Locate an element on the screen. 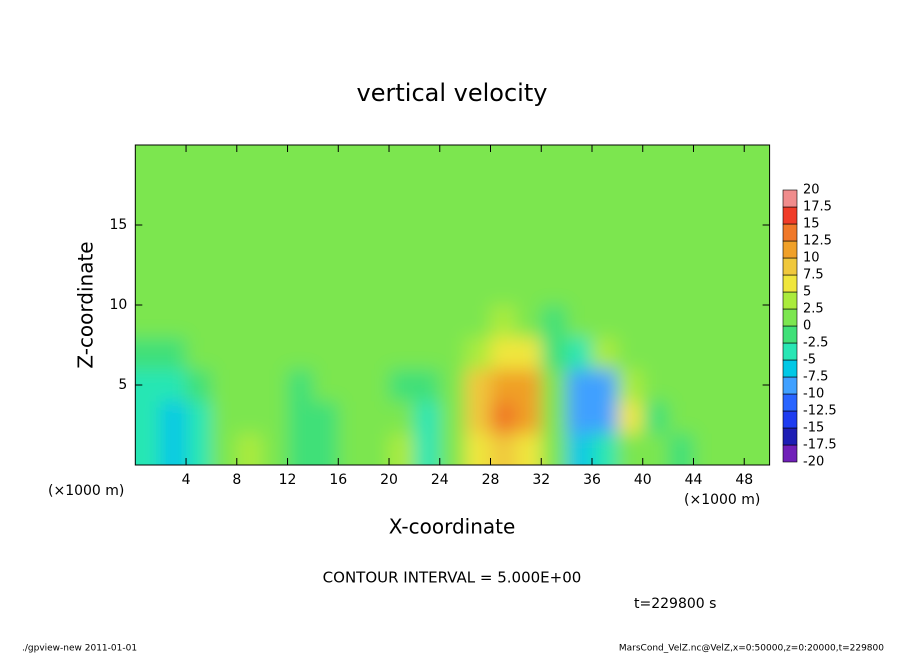 This screenshot has height=654, width=904. colorbar-label: 7.5 is located at coordinates (813, 275).